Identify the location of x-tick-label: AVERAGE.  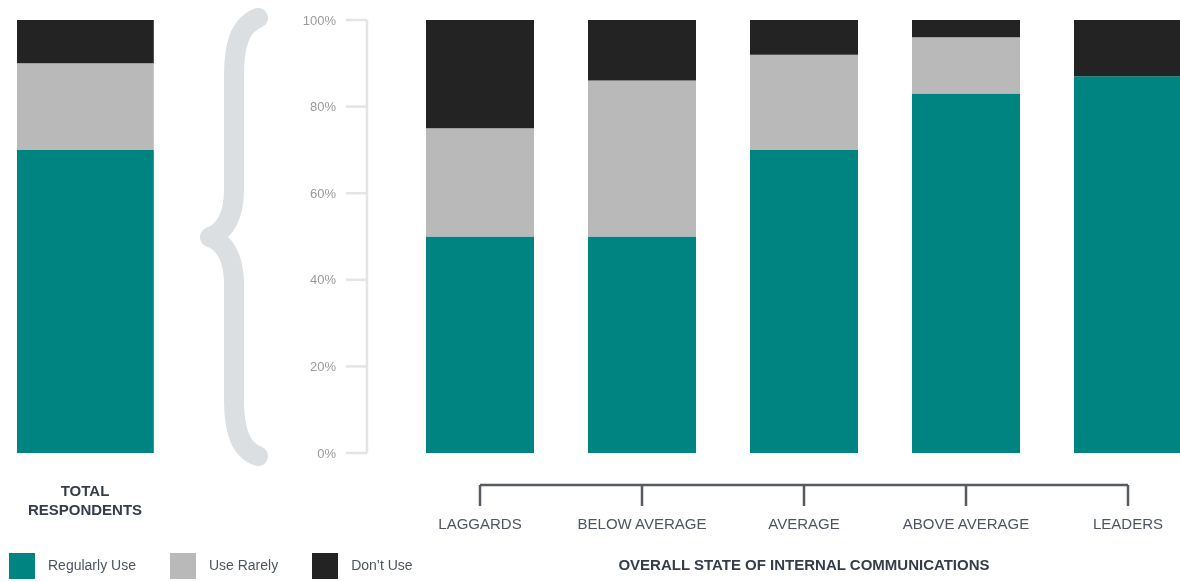
(804, 523).